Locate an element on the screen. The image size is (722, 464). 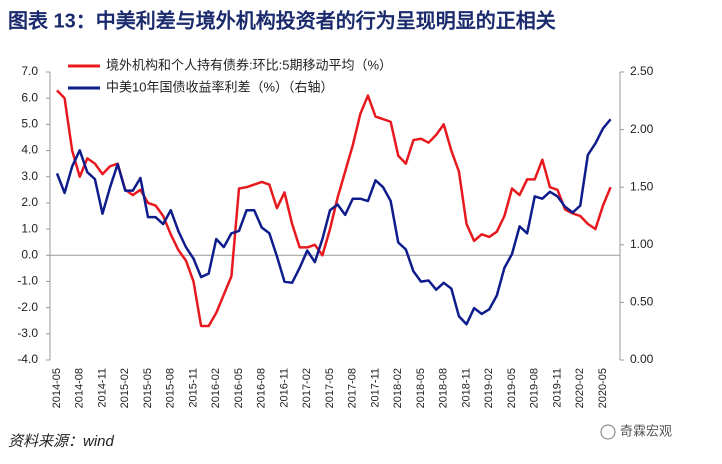
y-tick-label: 0.0 is located at coordinates (29, 254).